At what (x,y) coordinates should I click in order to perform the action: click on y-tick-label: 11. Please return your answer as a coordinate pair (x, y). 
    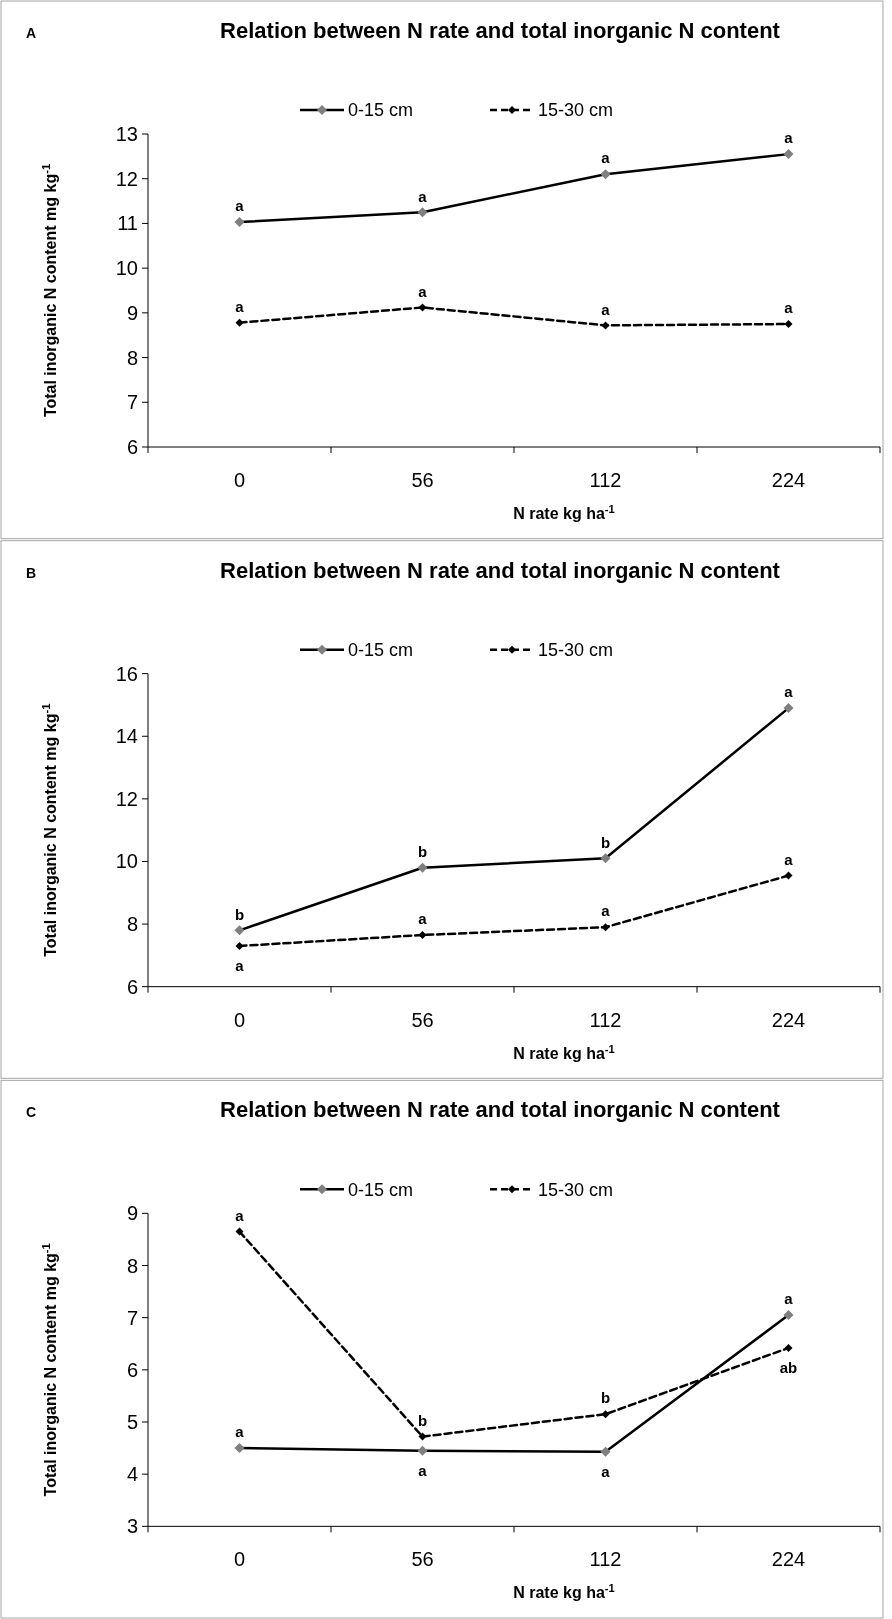
    Looking at the image, I should click on (127, 223).